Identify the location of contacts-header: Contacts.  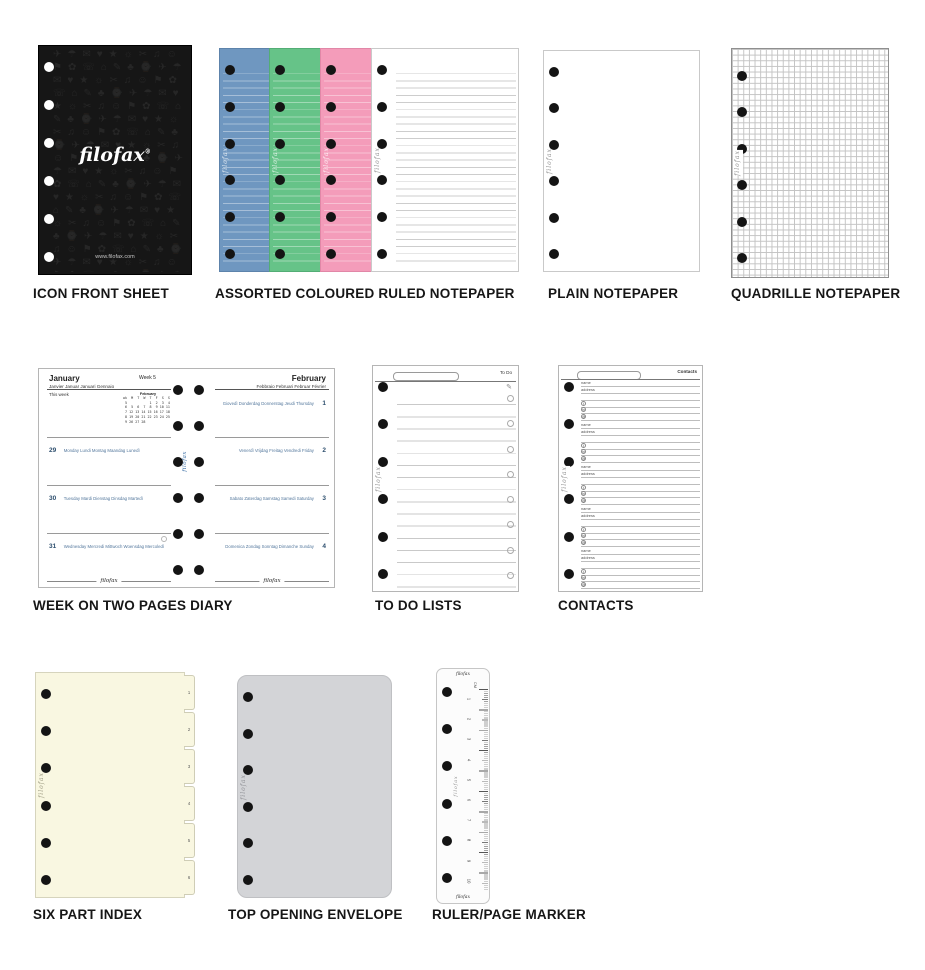
(687, 371).